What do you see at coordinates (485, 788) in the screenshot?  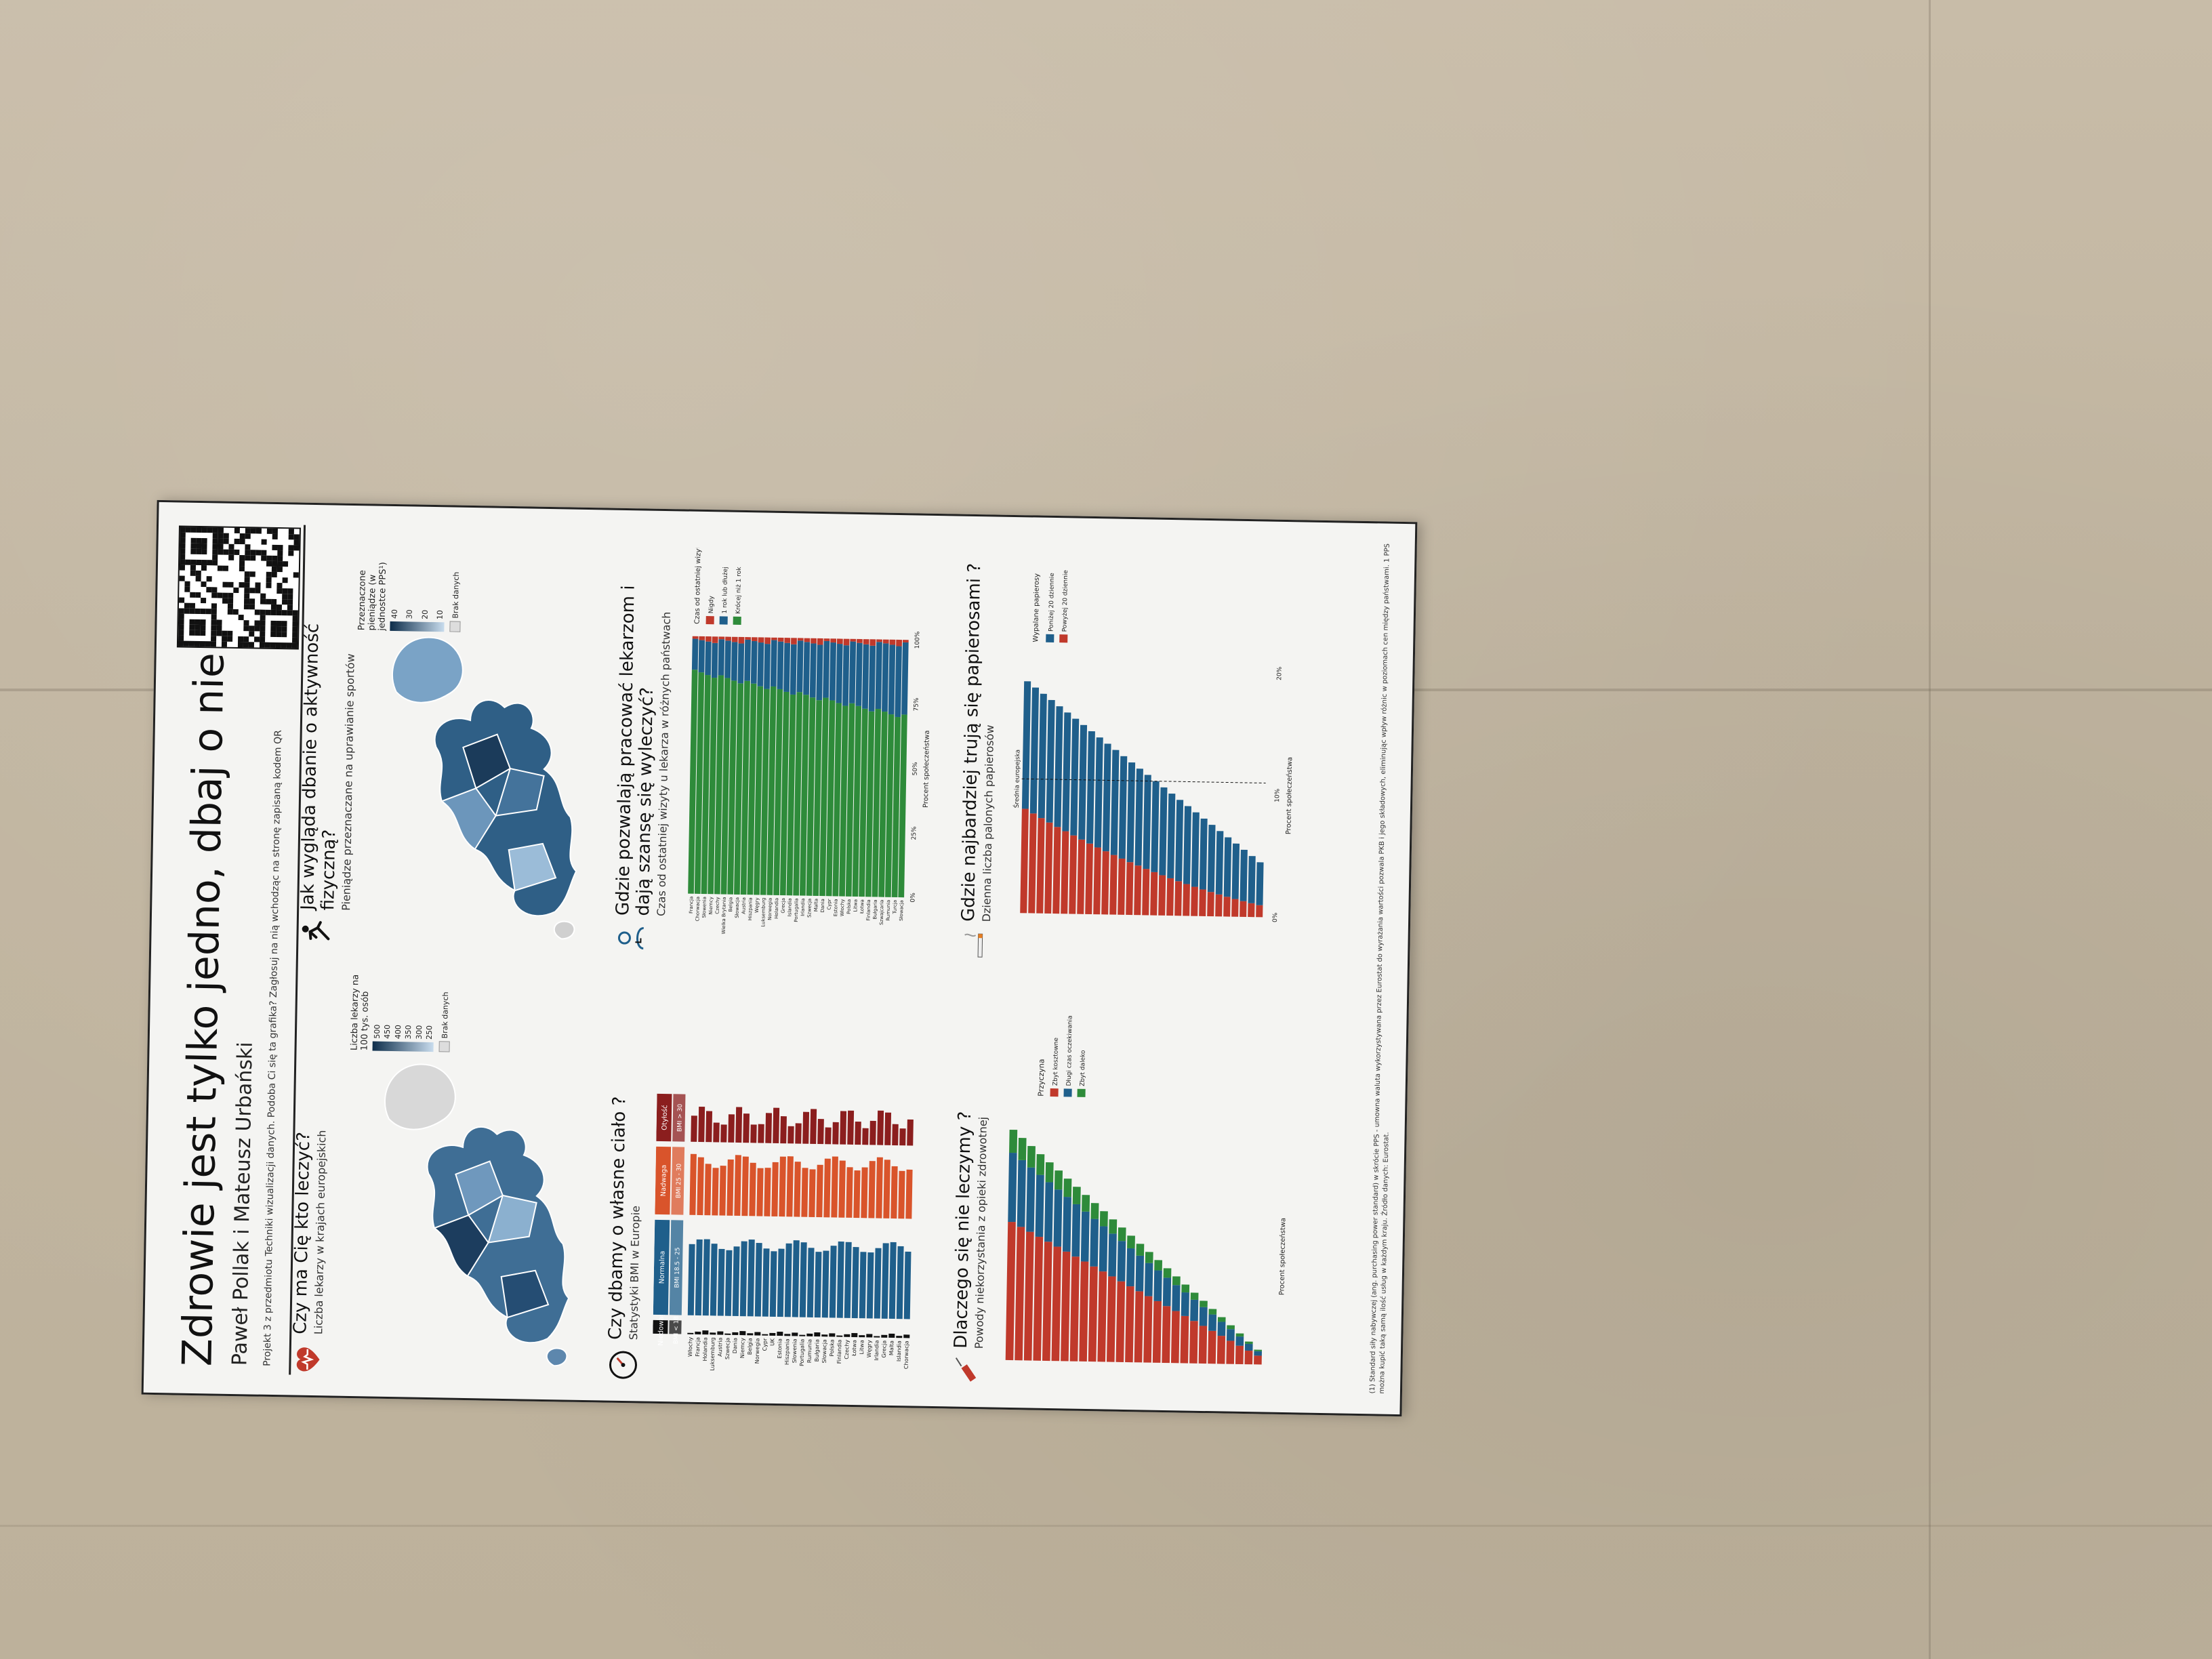 I see `sport-map` at bounding box center [485, 788].